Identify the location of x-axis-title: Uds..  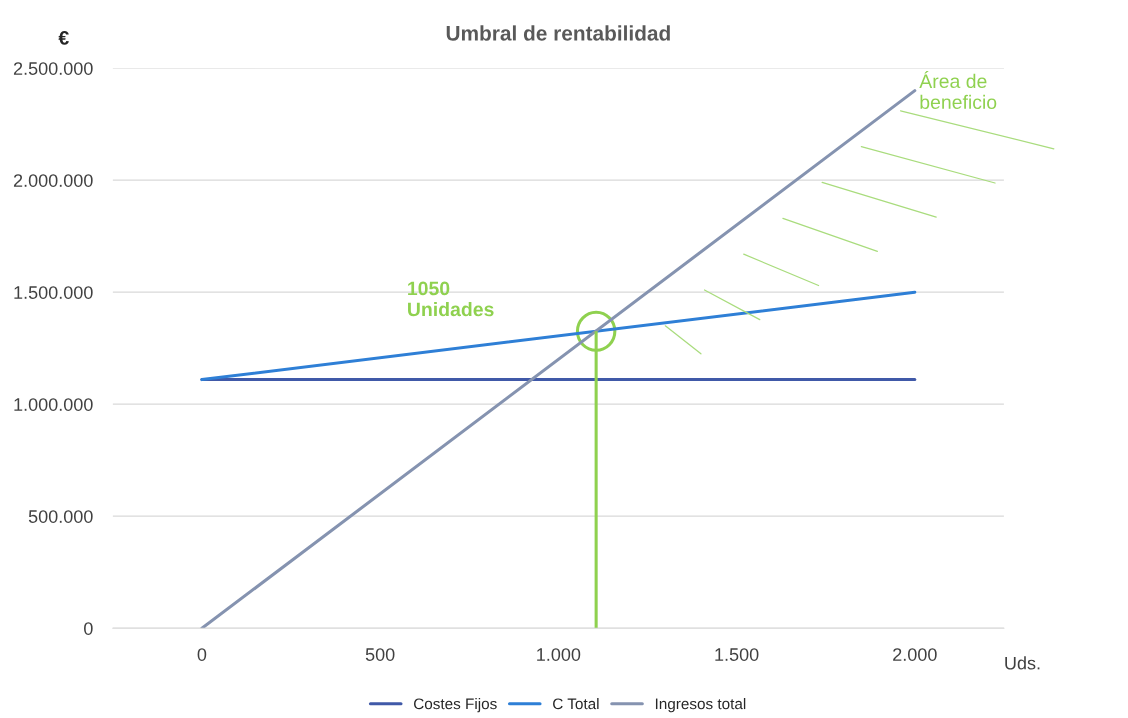
(1022, 663).